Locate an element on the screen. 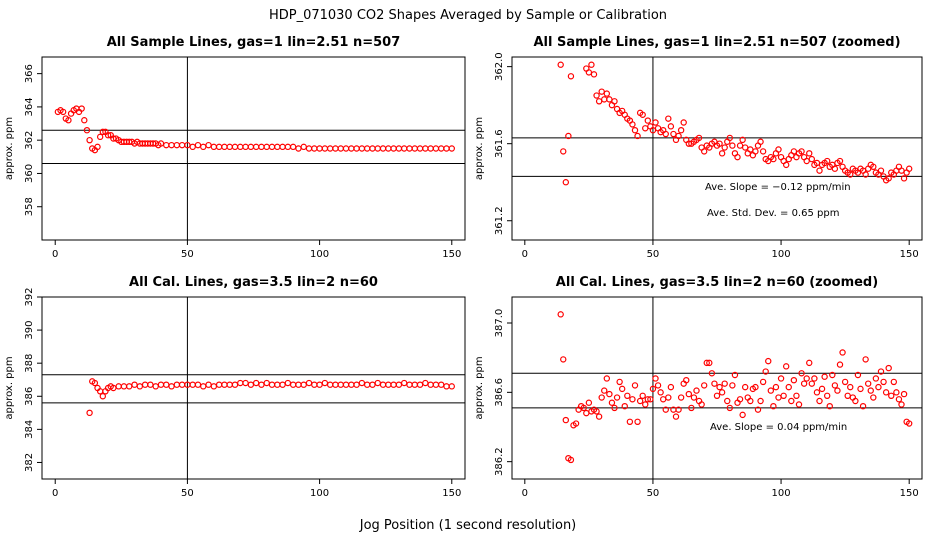  y-tick-label: 386.2 is located at coordinates (499, 461).